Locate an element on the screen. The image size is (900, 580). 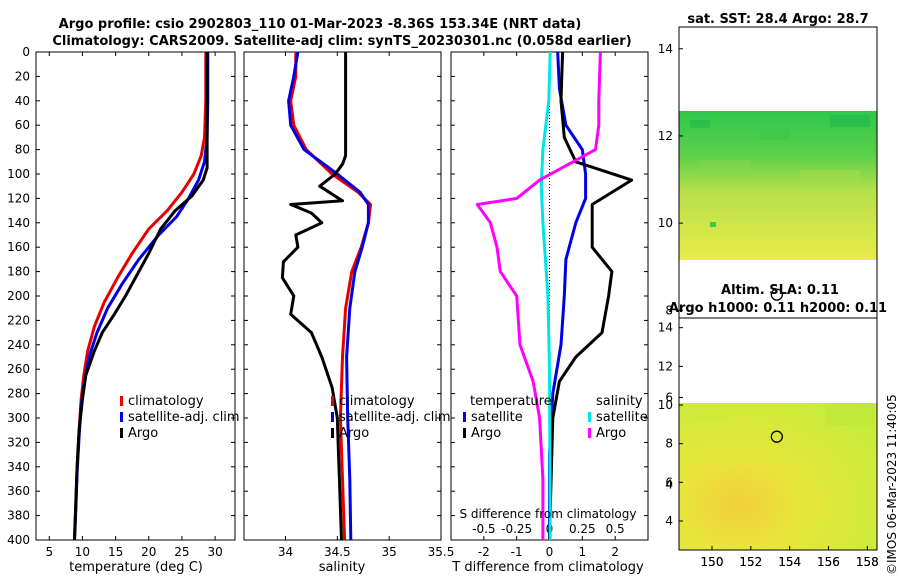
legend-label-satellite: satellite-adj. clim is located at coordinates (184, 417).